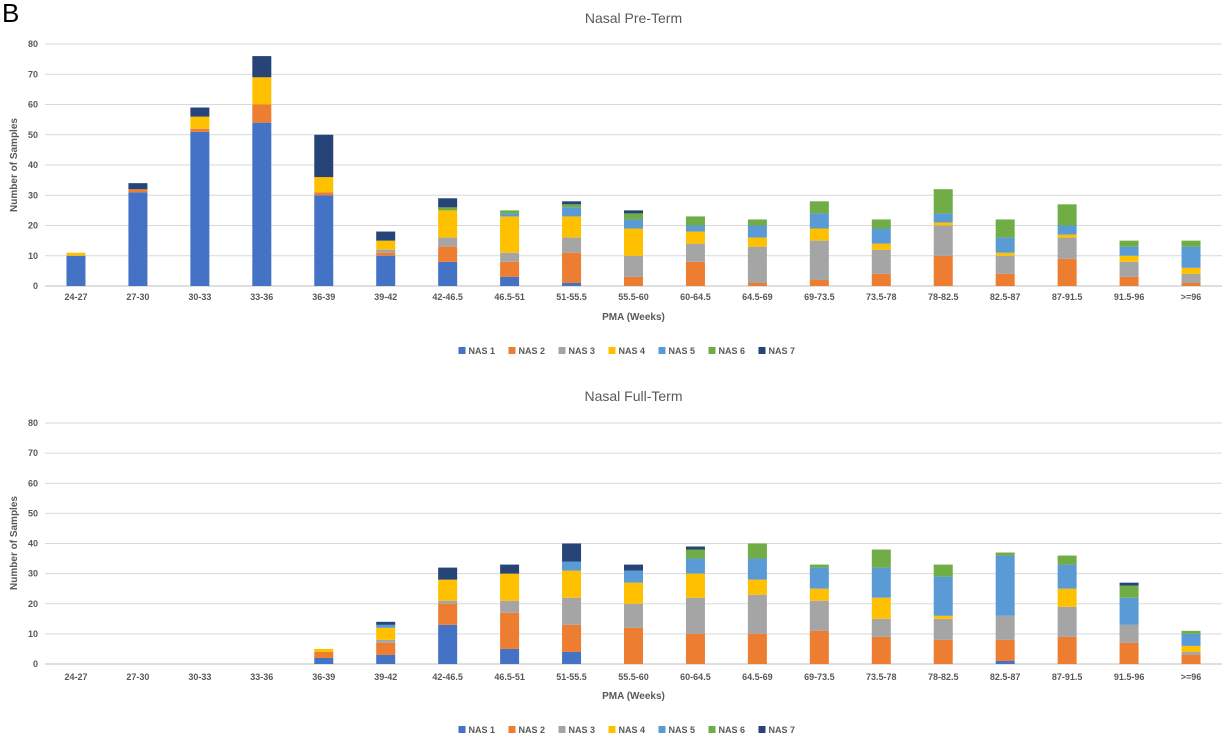 This screenshot has height=742, width=1225. What do you see at coordinates (33, 195) in the screenshot?
I see `chart1-y-tick-label: 30` at bounding box center [33, 195].